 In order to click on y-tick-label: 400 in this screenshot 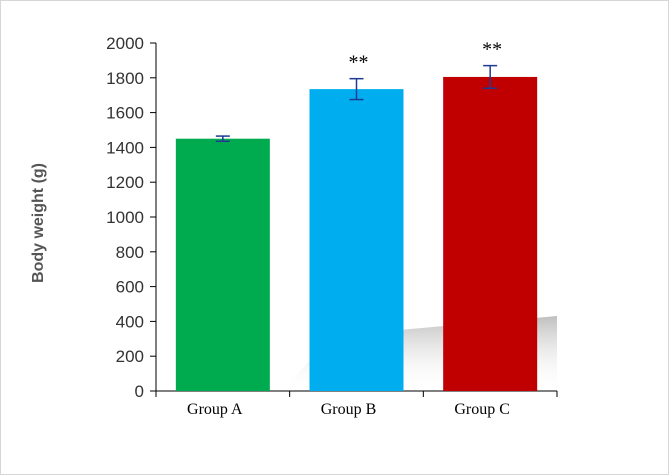, I will do `click(130, 321)`.